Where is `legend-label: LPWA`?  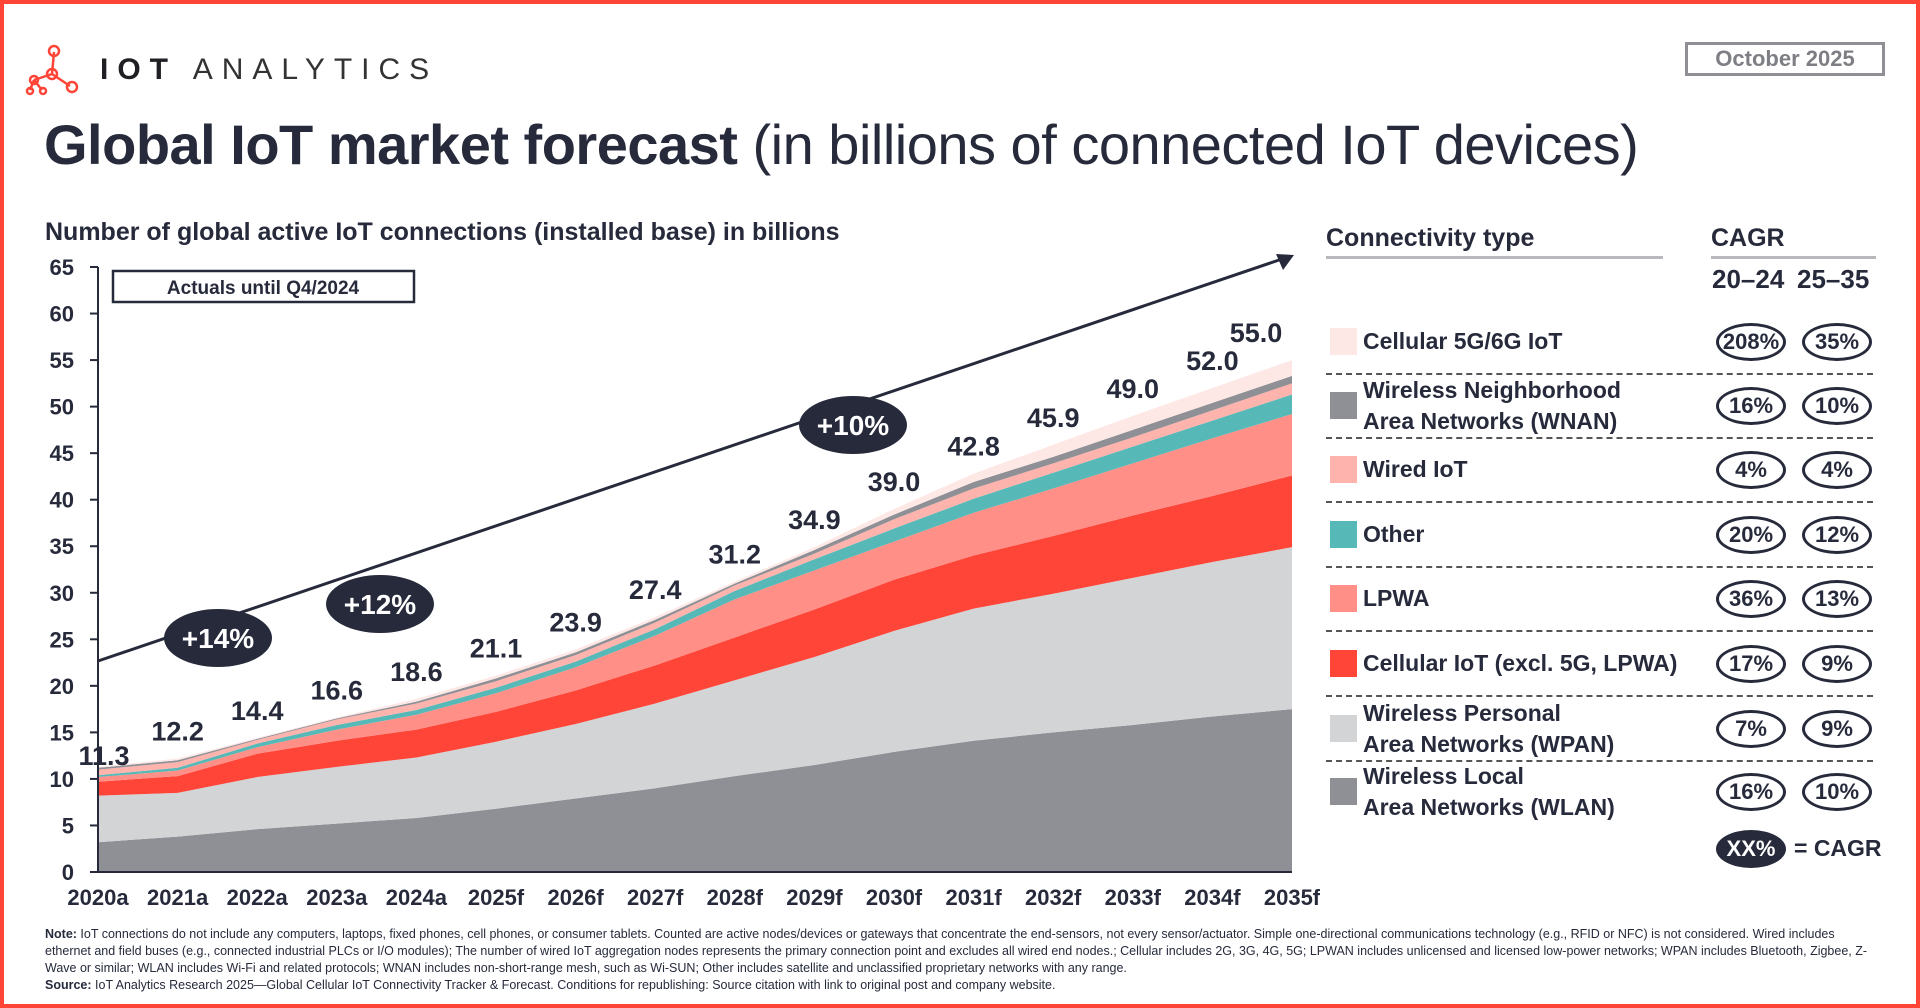
legend-label: LPWA is located at coordinates (1396, 598).